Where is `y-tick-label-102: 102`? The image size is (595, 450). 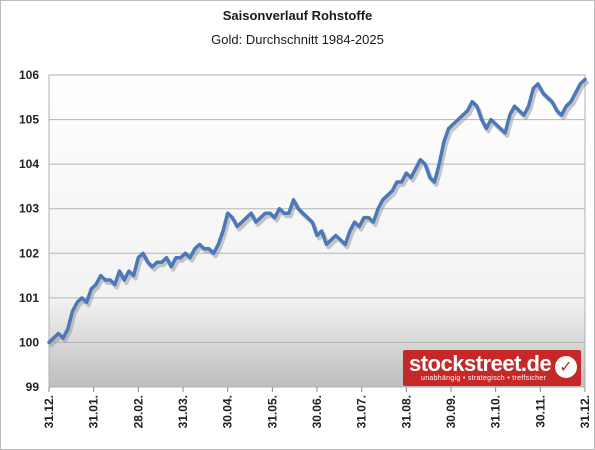 y-tick-label-102: 102 is located at coordinates (29, 253).